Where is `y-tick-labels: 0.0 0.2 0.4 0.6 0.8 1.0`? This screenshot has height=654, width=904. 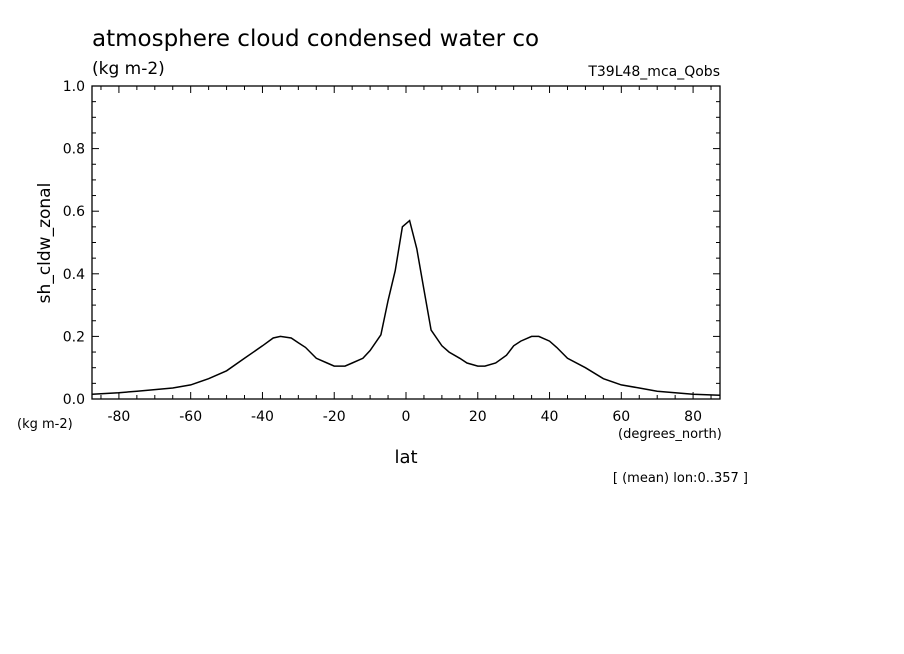
y-tick-labels: 0.0 0.2 0.4 0.6 0.8 1.0 is located at coordinates (74, 243).